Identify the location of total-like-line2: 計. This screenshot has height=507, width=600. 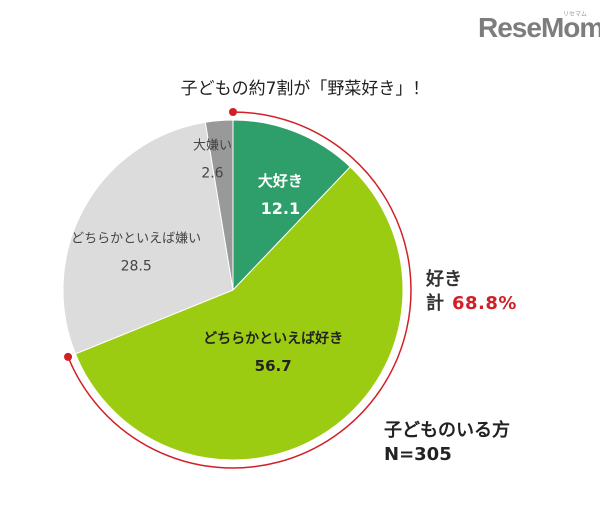
(435, 303).